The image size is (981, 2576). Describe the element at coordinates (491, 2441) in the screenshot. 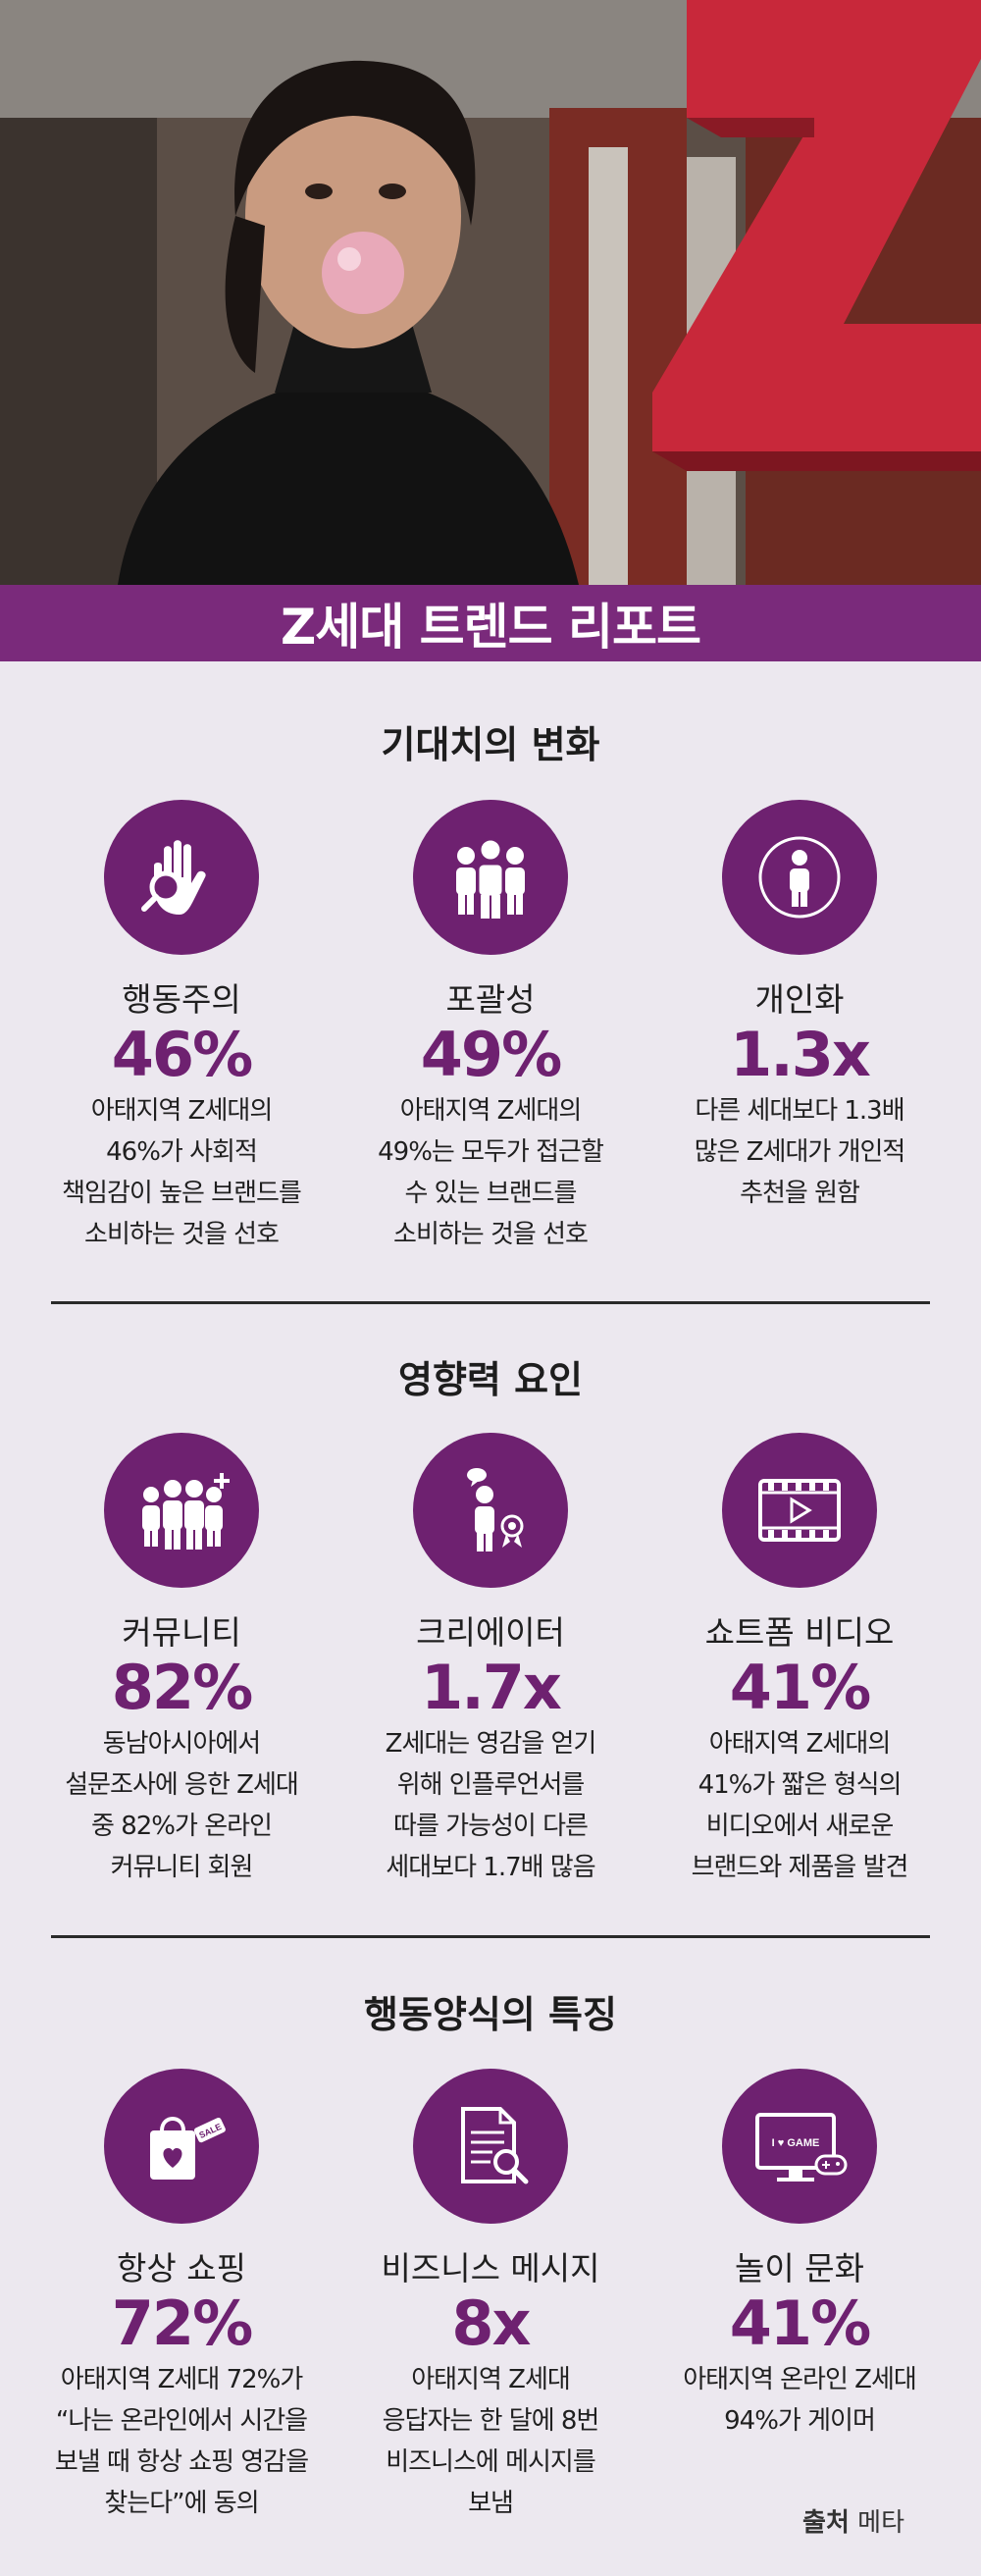

I see `stat-description: 아태지역 Z세대 응답자는 한 달에 8번 비즈니스에 메시지를 보냄` at that location.